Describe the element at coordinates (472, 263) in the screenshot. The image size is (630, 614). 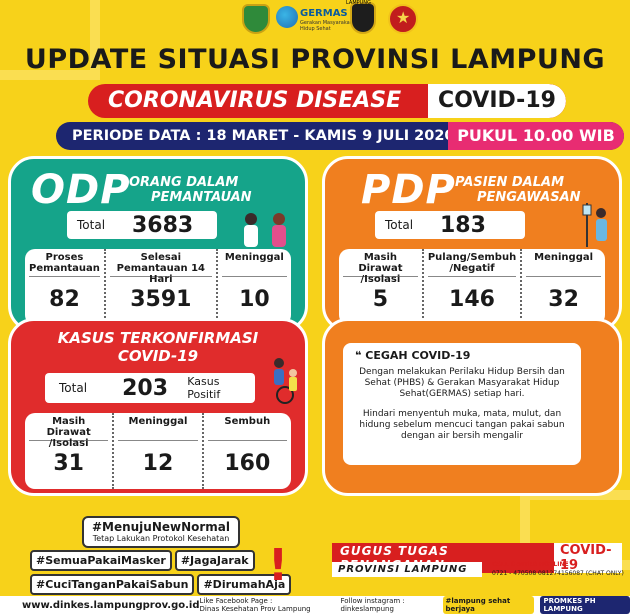
I see `pdp-stat-label: Pulang/Sembuh /Negatif` at that location.